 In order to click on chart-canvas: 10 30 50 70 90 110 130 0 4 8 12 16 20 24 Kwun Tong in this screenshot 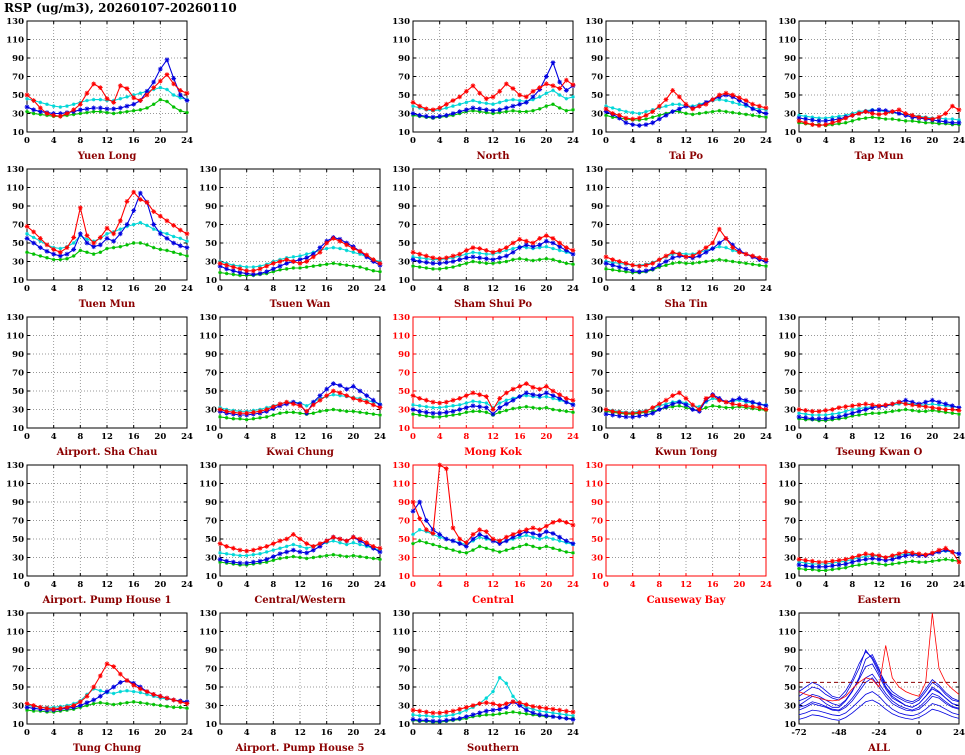, I will do `click(678, 385)`.